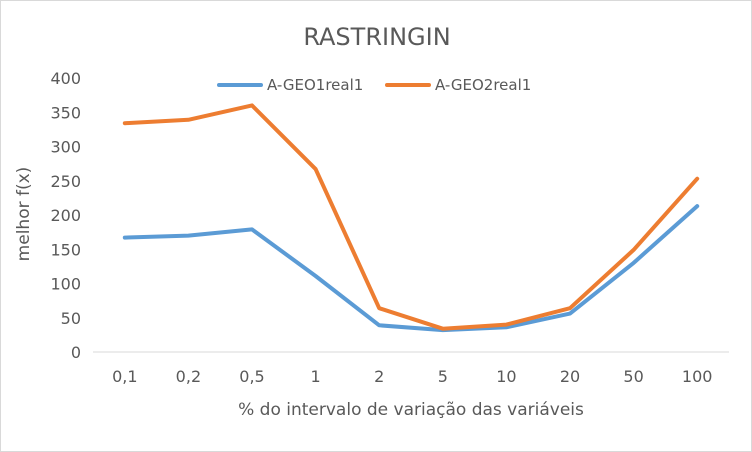  What do you see at coordinates (443, 376) in the screenshot?
I see `x-tick-label: 5` at bounding box center [443, 376].